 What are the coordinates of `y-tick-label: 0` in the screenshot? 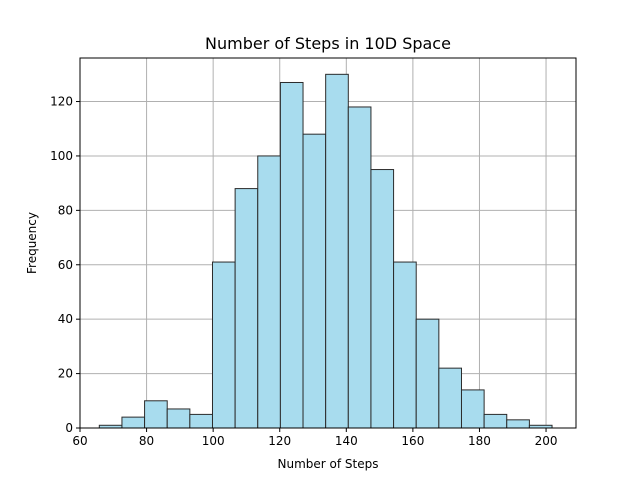 It's located at (69, 428).